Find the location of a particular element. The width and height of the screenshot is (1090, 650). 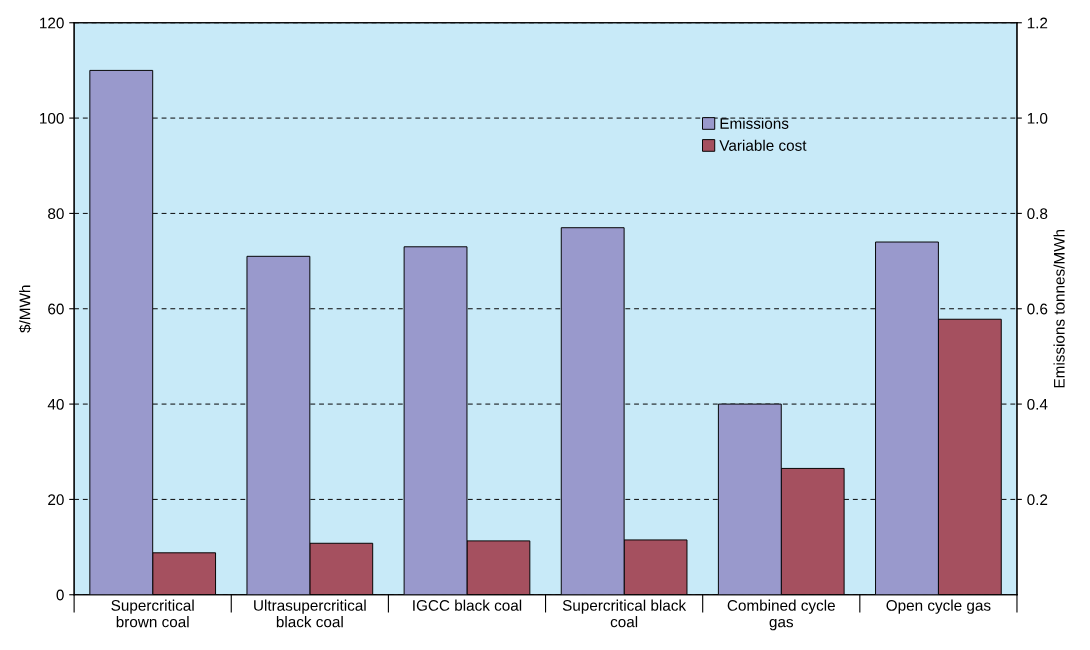

legend-label: Variable cost is located at coordinates (763, 145).